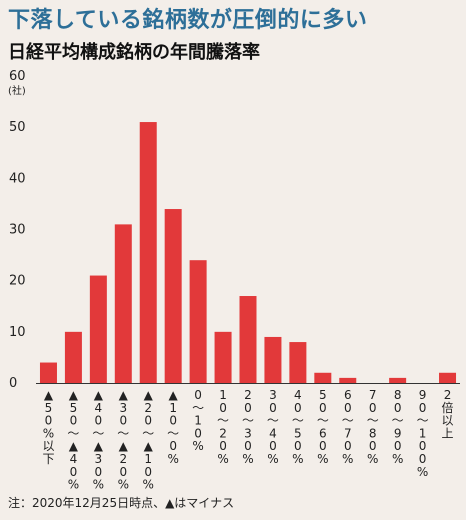 Image resolution: width=466 pixels, height=520 pixels. Describe the element at coordinates (173, 427) in the screenshot. I see `x-category-label: ▲ 1 0 ～ 0%` at that location.